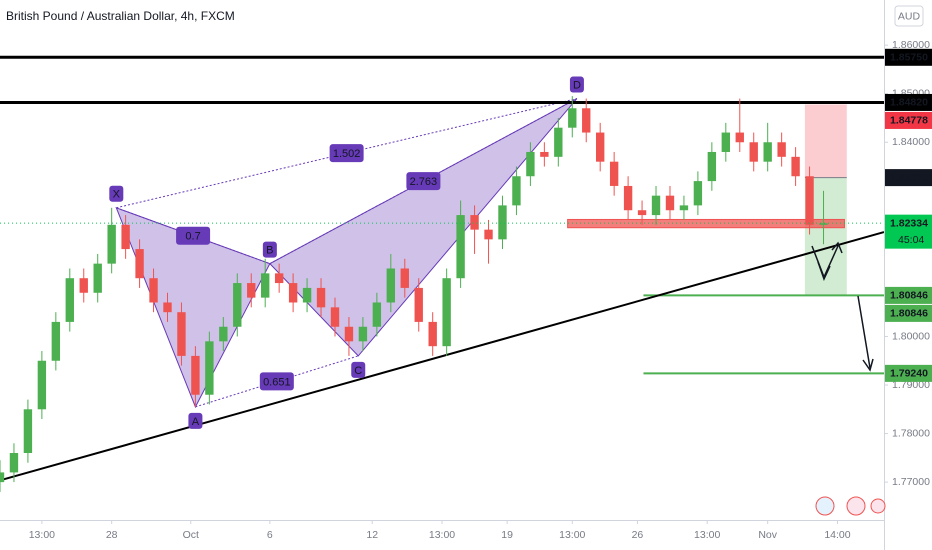  Describe the element at coordinates (577, 85) in the screenshot. I see `pattern-point-label: D` at that location.